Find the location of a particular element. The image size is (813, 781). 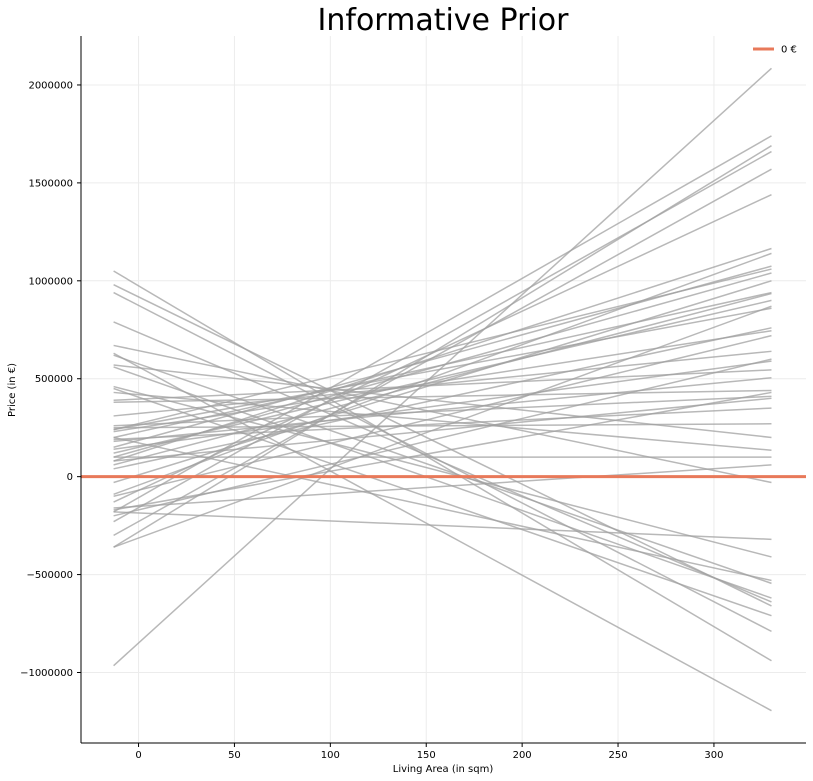

x-tick-label-3: 150 is located at coordinates (426, 755).